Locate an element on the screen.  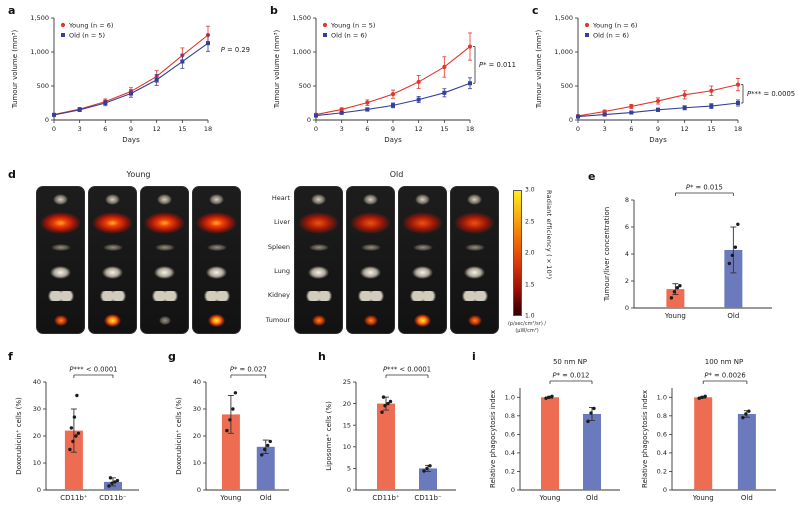
axes: 0 5 10 15 20 25 is located at coordinates (399, 436).